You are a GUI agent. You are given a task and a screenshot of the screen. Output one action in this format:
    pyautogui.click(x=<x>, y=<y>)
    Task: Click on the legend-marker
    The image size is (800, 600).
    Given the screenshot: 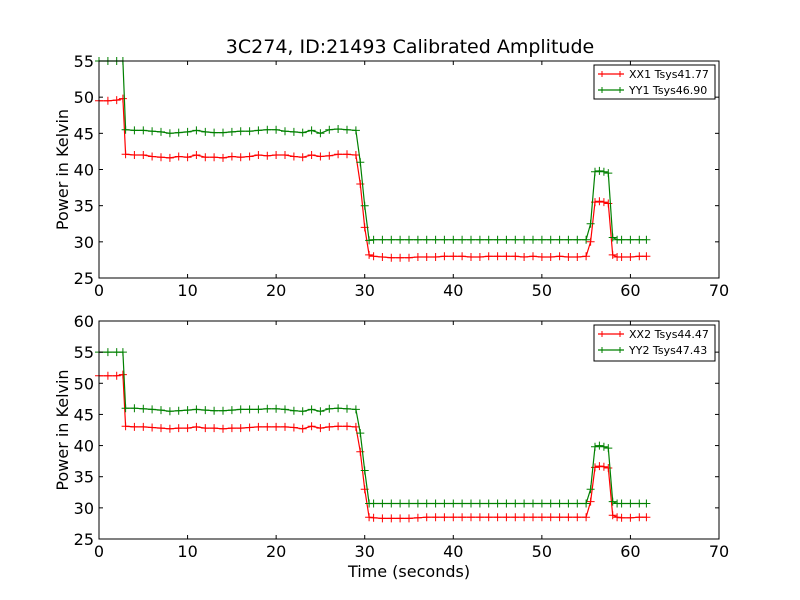 What is the action you would take?
    pyautogui.click(x=611, y=90)
    